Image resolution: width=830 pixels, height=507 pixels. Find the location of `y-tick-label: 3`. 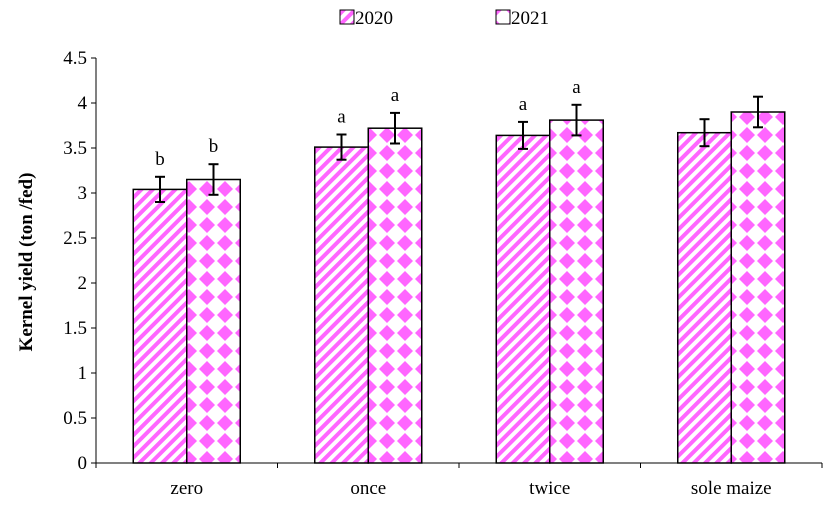

y-tick-label: 3 is located at coordinates (83, 193).